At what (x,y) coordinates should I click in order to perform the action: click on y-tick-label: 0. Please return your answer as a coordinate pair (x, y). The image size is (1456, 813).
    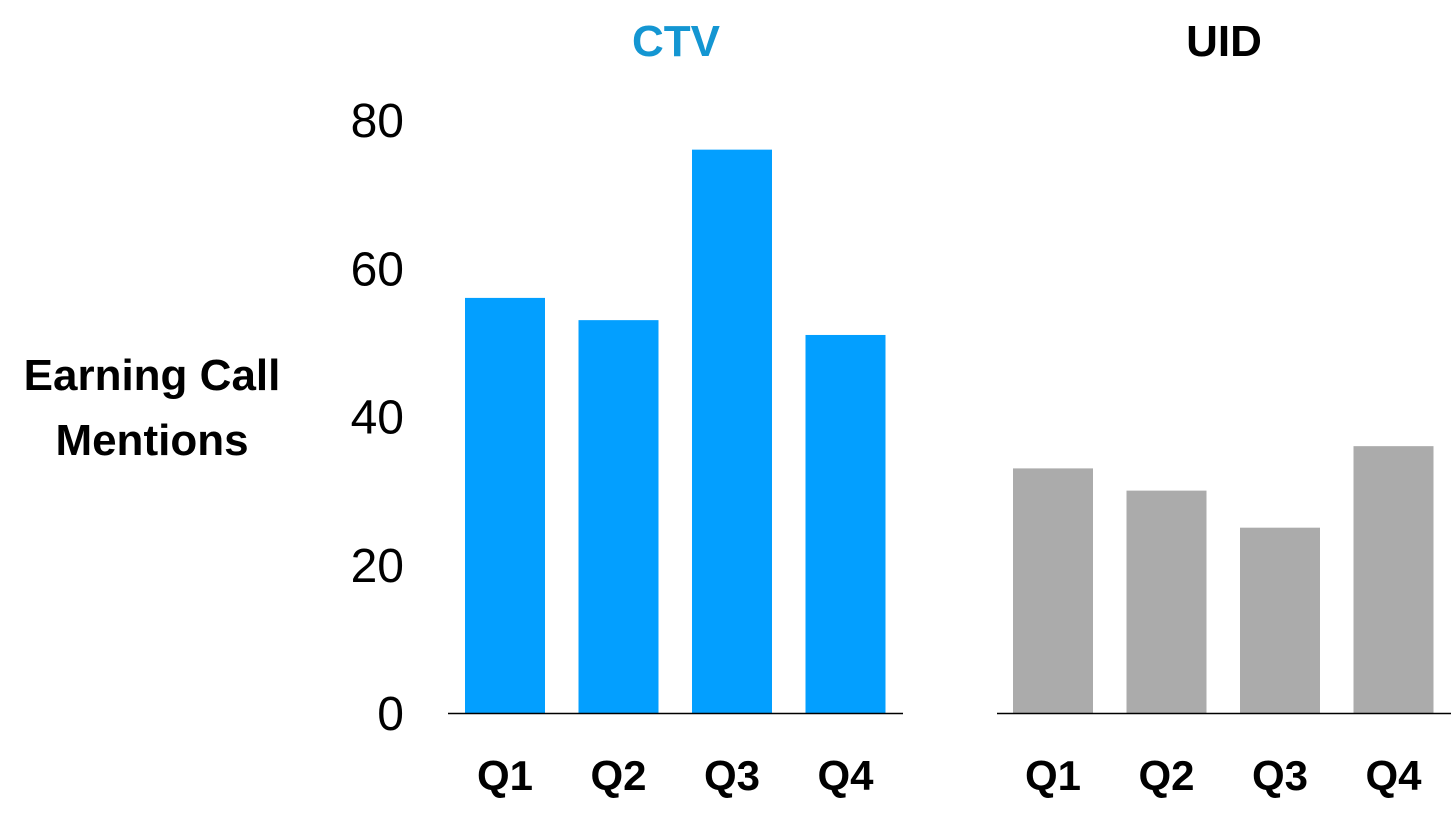
    Looking at the image, I should click on (390, 714).